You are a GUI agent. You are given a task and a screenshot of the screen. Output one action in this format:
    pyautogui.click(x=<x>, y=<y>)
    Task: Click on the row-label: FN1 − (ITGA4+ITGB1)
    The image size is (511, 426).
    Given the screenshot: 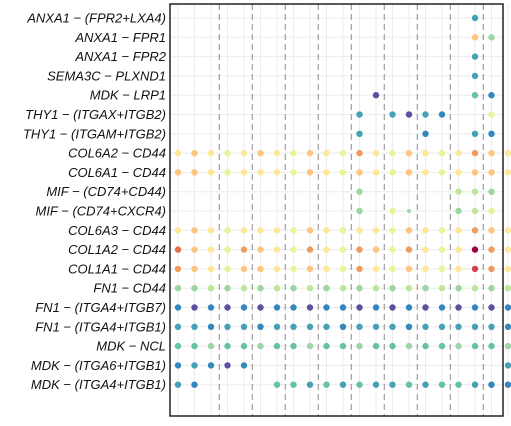 What is the action you would take?
    pyautogui.click(x=100, y=326)
    